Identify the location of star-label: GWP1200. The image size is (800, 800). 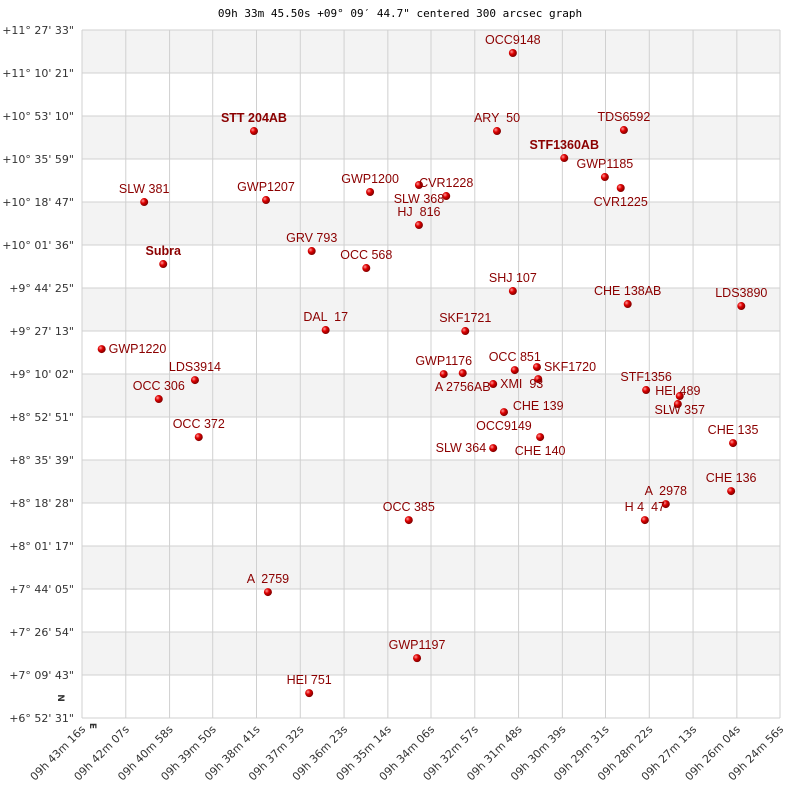
(370, 179).